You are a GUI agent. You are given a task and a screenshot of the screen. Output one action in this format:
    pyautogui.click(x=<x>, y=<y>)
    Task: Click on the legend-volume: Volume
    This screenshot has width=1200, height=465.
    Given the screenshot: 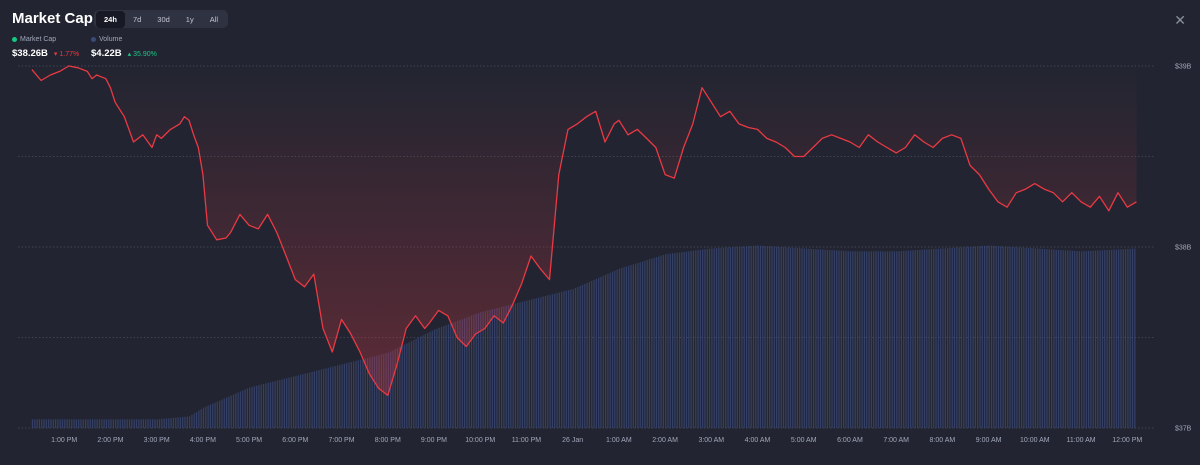 What is the action you would take?
    pyautogui.click(x=106, y=39)
    